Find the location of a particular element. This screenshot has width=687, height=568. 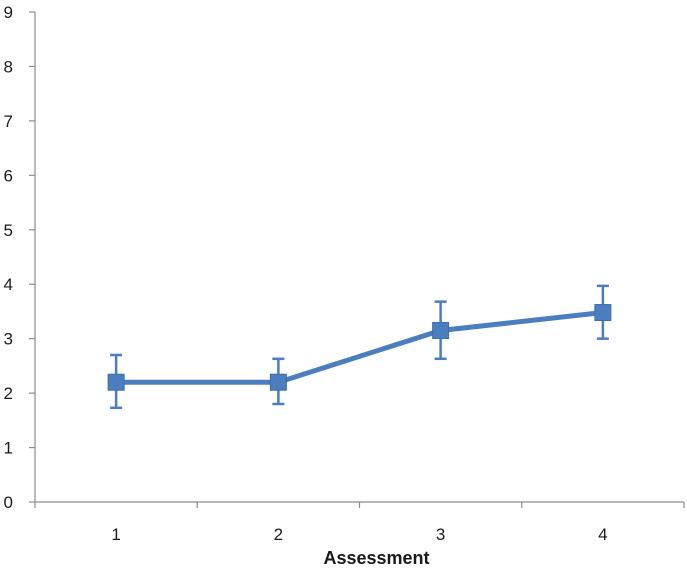

y-tick-label: 2 is located at coordinates (8, 393).